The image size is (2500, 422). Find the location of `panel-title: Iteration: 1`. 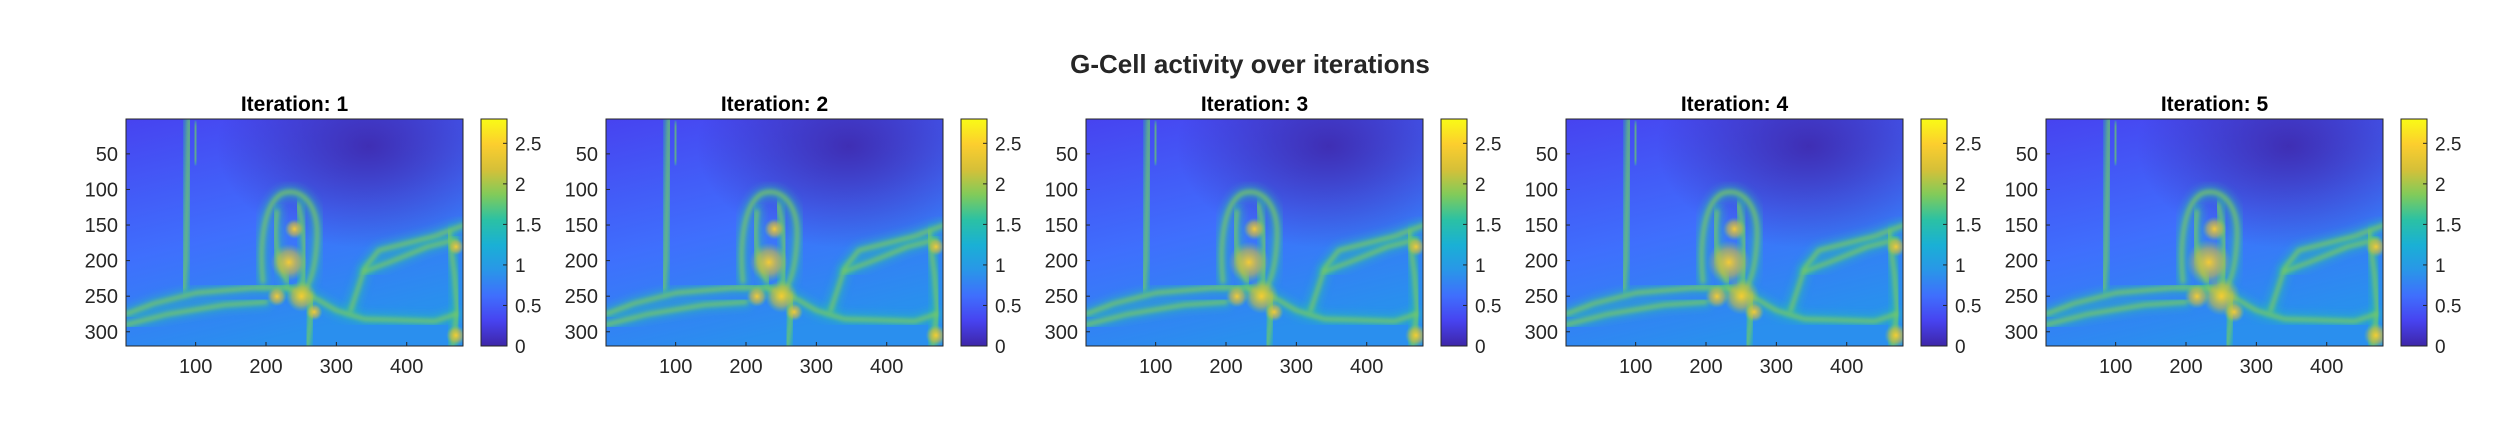

panel-title: Iteration: 1 is located at coordinates (295, 104).